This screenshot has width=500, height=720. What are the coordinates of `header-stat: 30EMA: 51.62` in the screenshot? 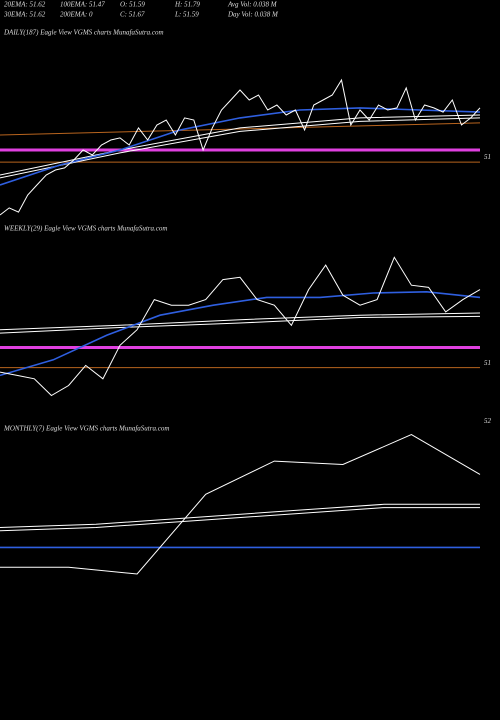 It's located at (24, 15).